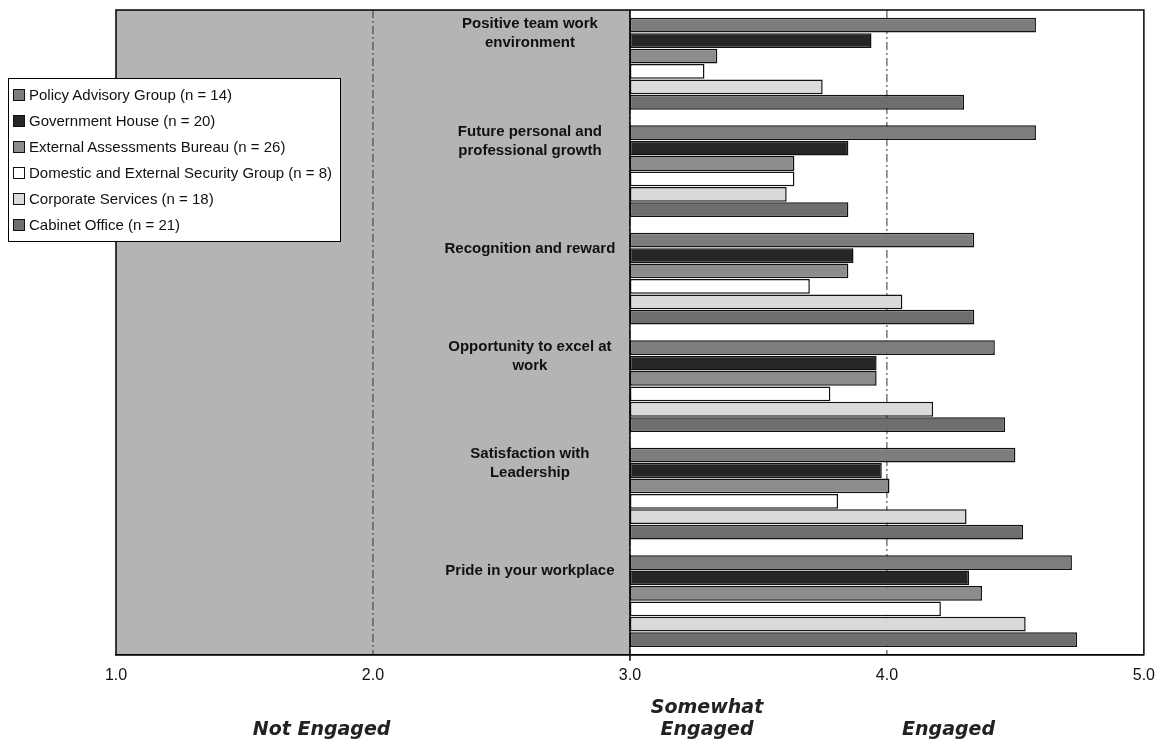 The height and width of the screenshot is (753, 1166). Describe the element at coordinates (530, 570) in the screenshot. I see `y-tick-label: Pride in your workplace` at that location.